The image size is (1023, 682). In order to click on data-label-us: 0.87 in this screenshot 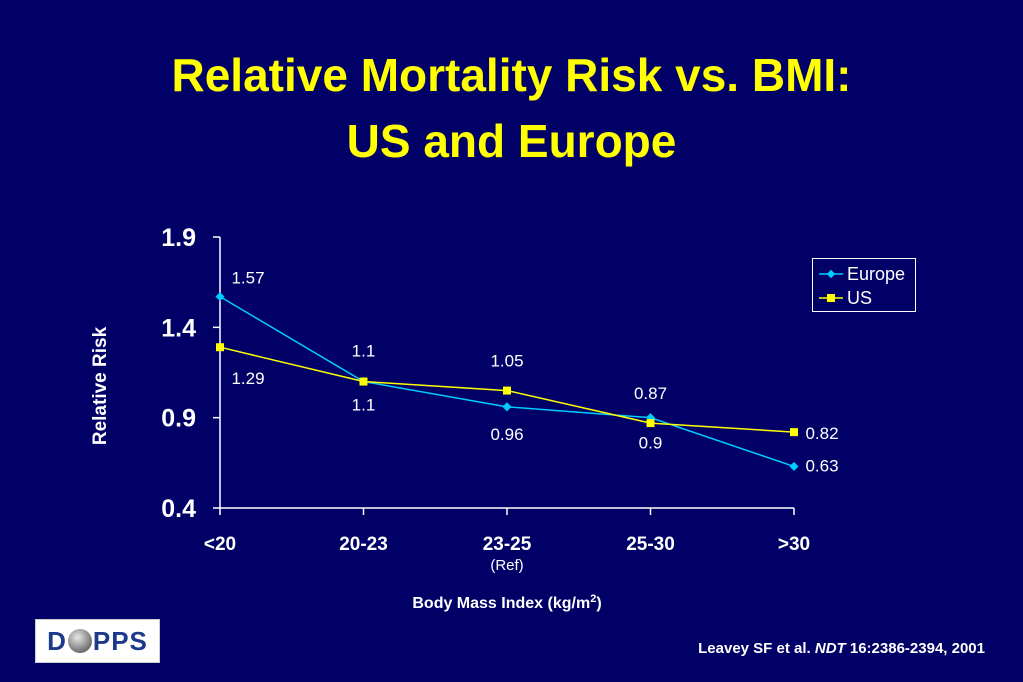, I will do `click(650, 393)`.